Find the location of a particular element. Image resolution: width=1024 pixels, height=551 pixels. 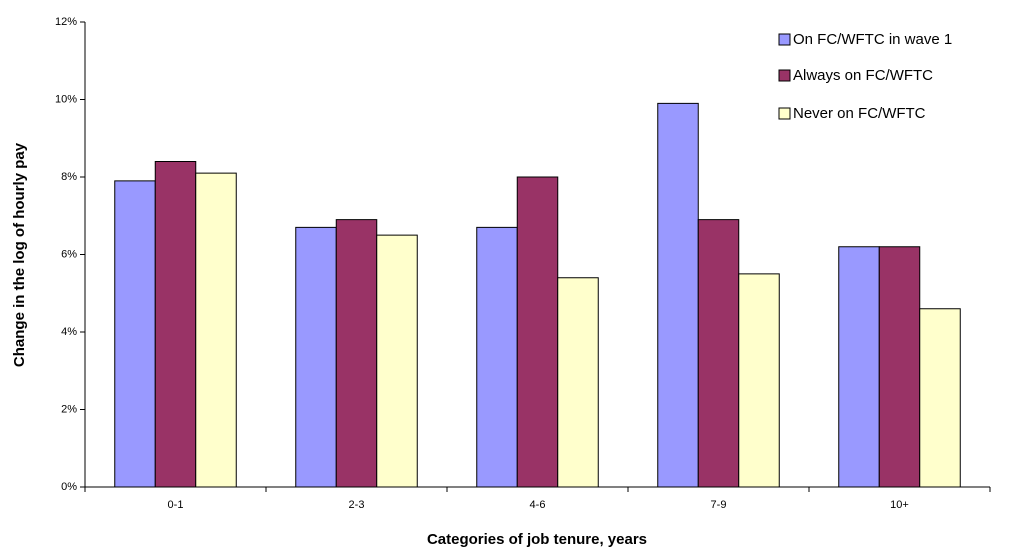

x-tick-label: 10+ is located at coordinates (899, 505).